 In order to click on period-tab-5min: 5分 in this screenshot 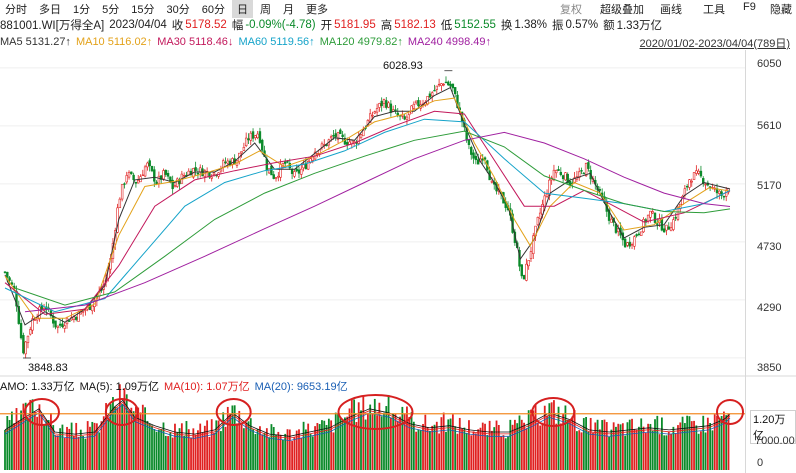, I will do `click(111, 10)`.